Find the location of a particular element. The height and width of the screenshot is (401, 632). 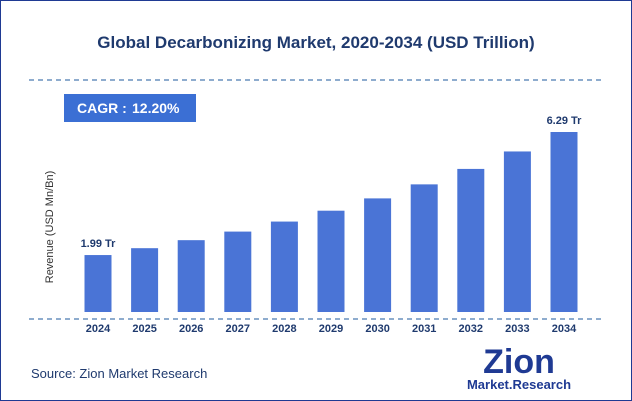

x-tick-2028: 2028 is located at coordinates (284, 329).